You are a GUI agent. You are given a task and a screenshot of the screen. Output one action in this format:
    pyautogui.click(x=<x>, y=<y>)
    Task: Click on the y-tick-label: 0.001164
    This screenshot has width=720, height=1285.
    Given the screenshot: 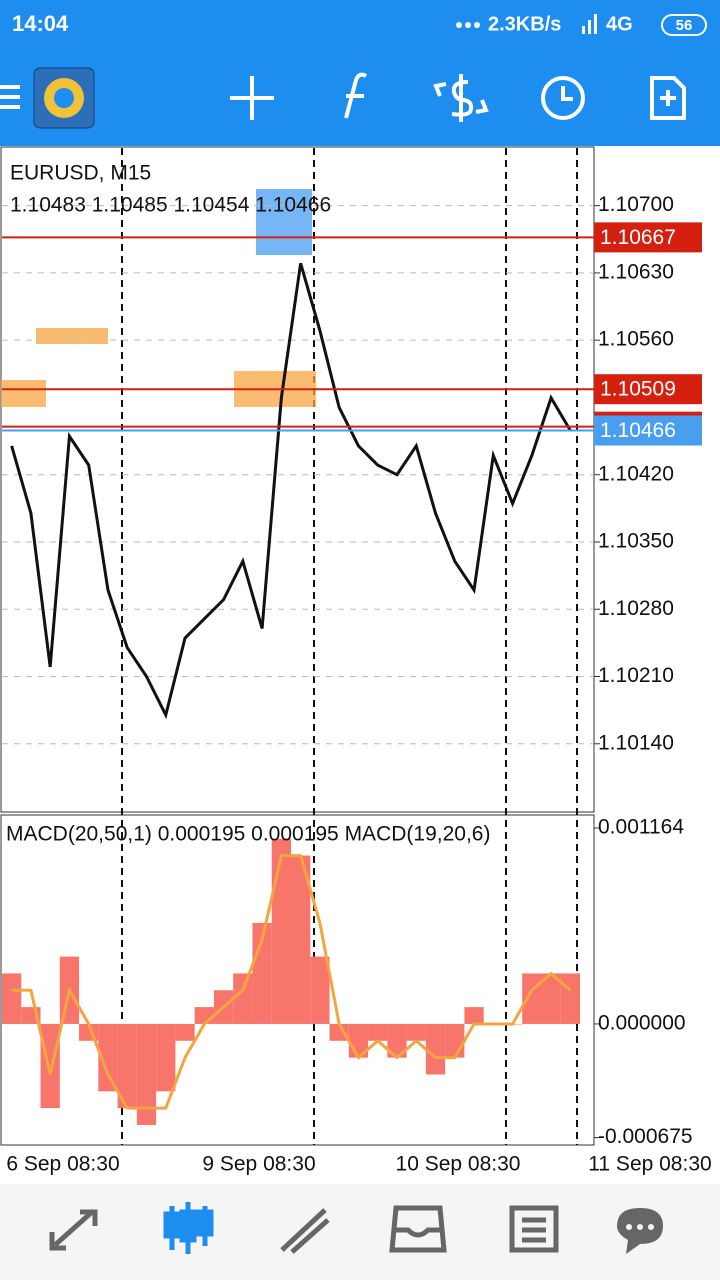 What is the action you would take?
    pyautogui.click(x=641, y=827)
    